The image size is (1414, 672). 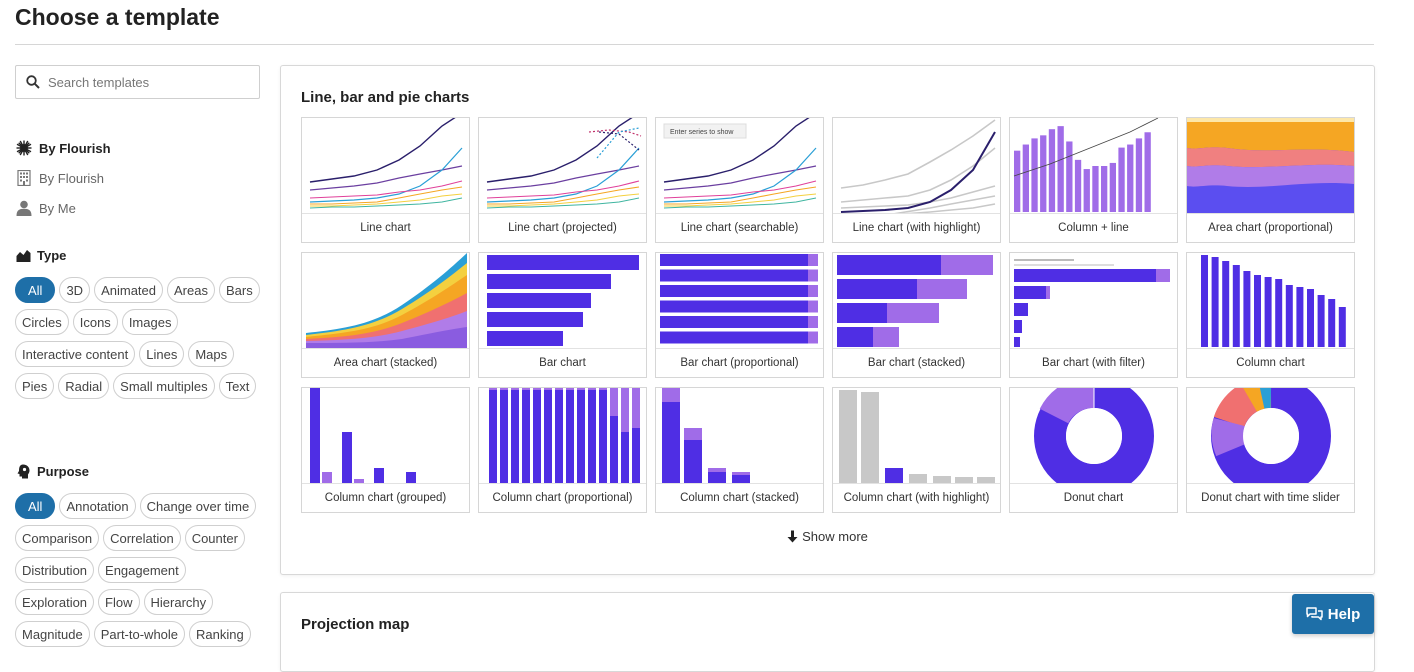 What do you see at coordinates (385, 97) in the screenshot?
I see `section-title: Line, bar and pie charts` at bounding box center [385, 97].